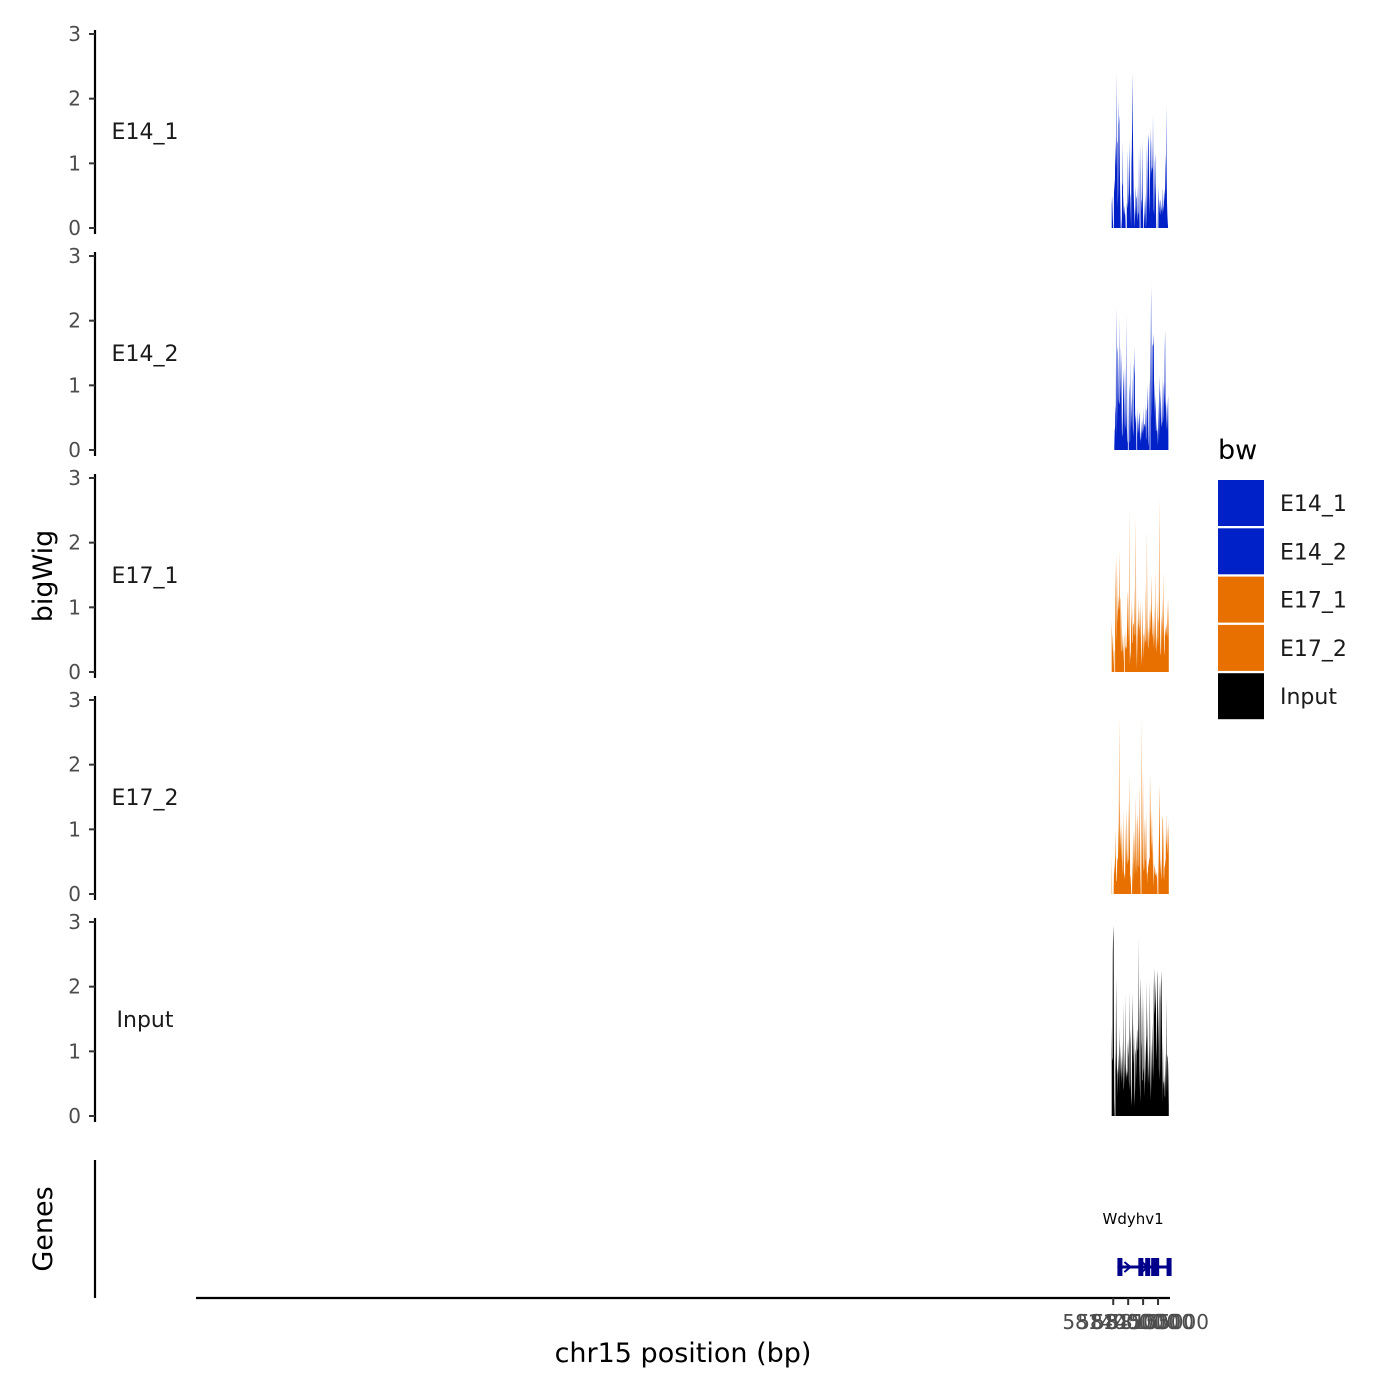  What do you see at coordinates (145, 798) in the screenshot?
I see `track-label: E17_2` at bounding box center [145, 798].